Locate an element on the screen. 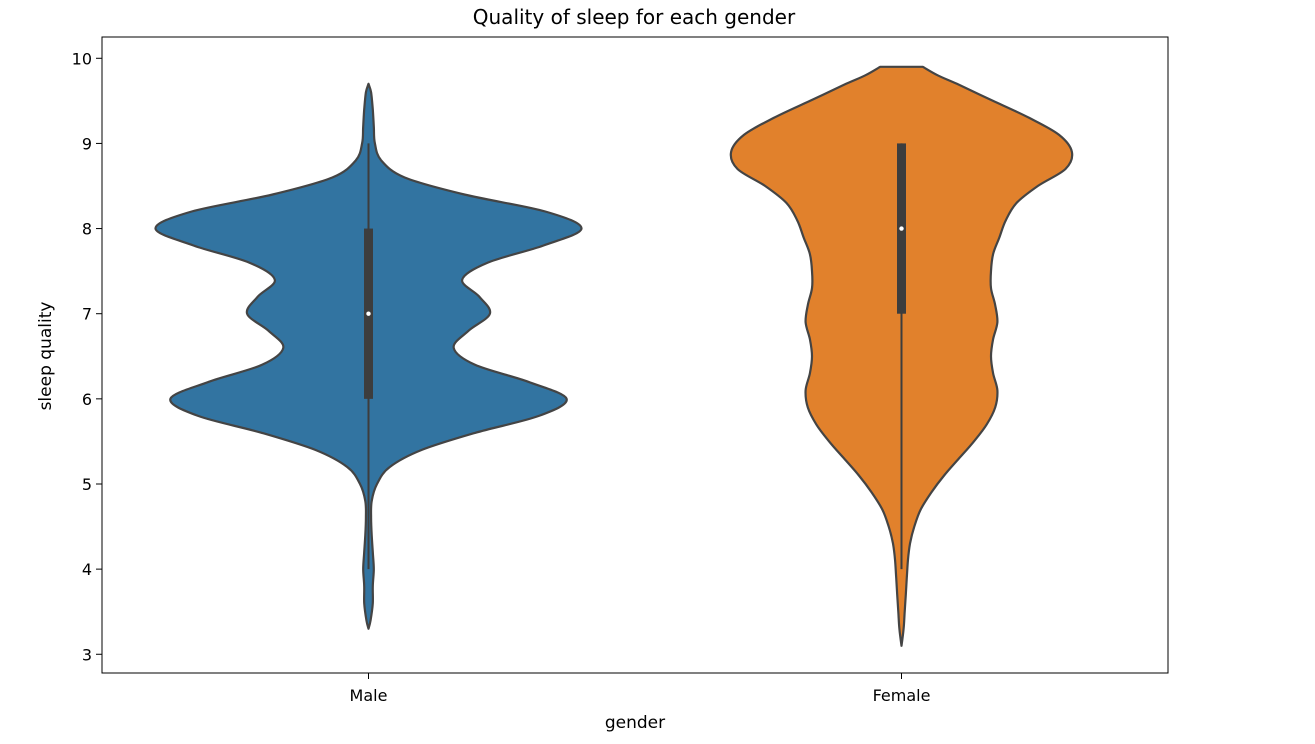 This screenshot has height=744, width=1315. y-tick-label: 10 is located at coordinates (82, 58).